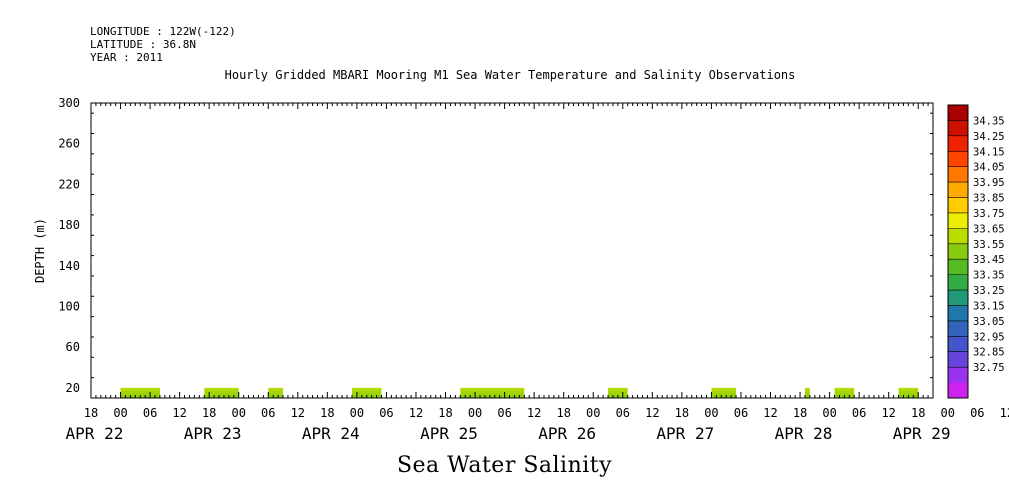  What do you see at coordinates (69, 225) in the screenshot?
I see `y-tick-label: 180` at bounding box center [69, 225].